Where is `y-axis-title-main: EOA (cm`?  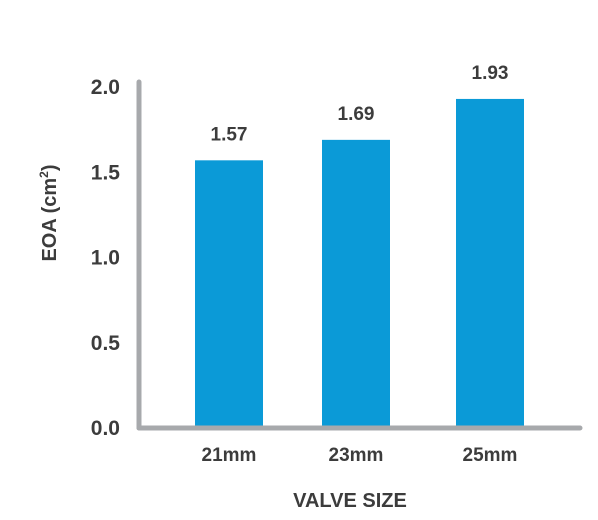
y-axis-title-main: EOA (cm is located at coordinates (50, 220).